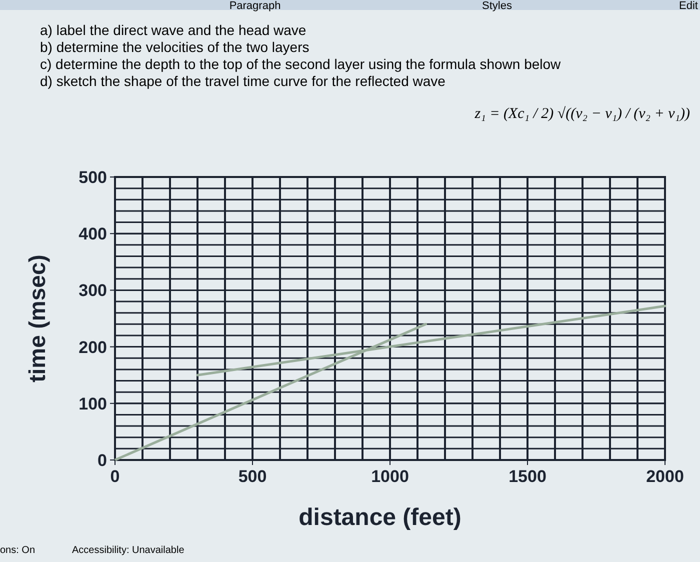  Describe the element at coordinates (582, 114) in the screenshot. I see `text: z₁ = (Xc₁ / 2) √((v₂ − v₁) / (v₂ + v₁))` at that location.